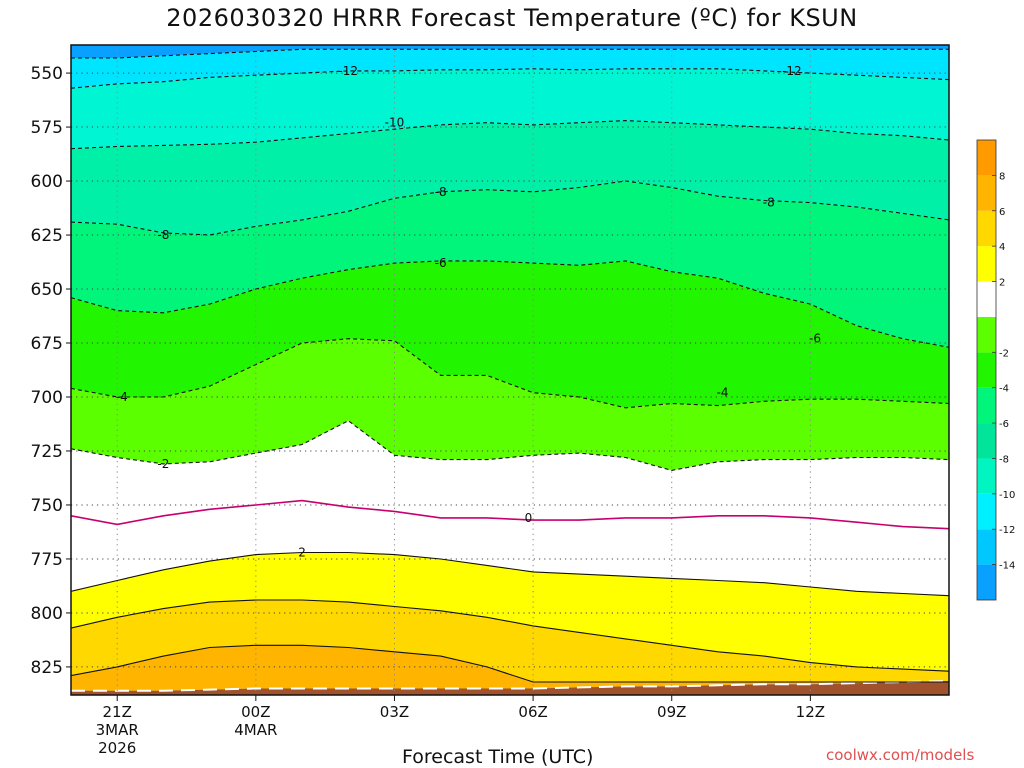 Image resolution: width=1024 pixels, height=768 pixels. I want to click on terrain-ground, so click(510, 688).